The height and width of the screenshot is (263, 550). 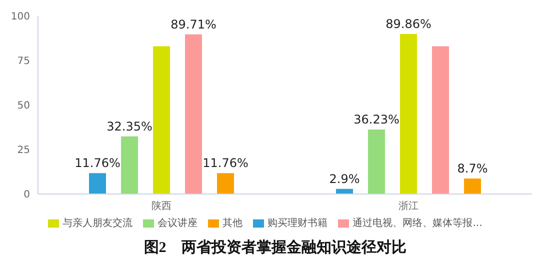 What do you see at coordinates (27, 195) in the screenshot?
I see `y-tick-label: 0` at bounding box center [27, 195].